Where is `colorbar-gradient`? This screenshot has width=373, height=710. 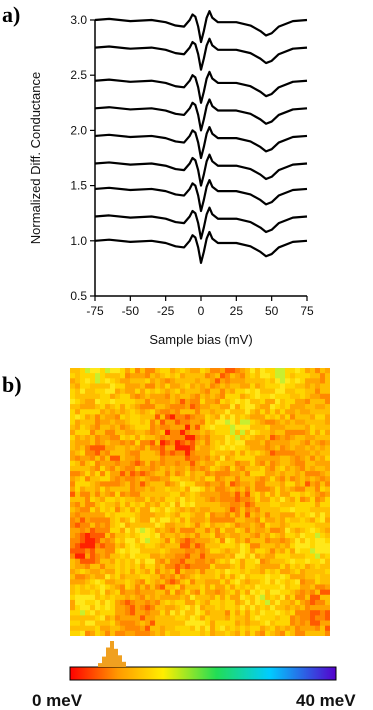
colorbar-gradient is located at coordinates (203, 673).